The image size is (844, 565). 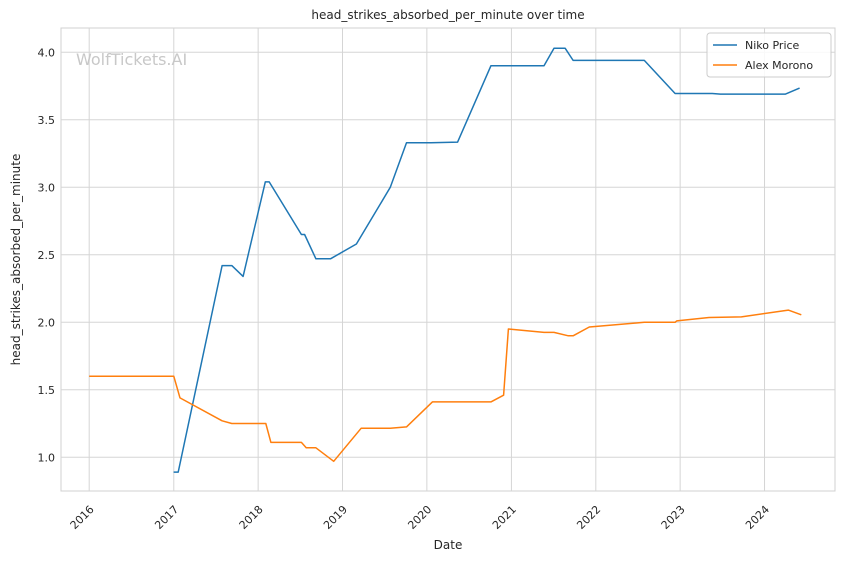 What do you see at coordinates (47, 120) in the screenshot?
I see `y-tick-label: 3.5` at bounding box center [47, 120].